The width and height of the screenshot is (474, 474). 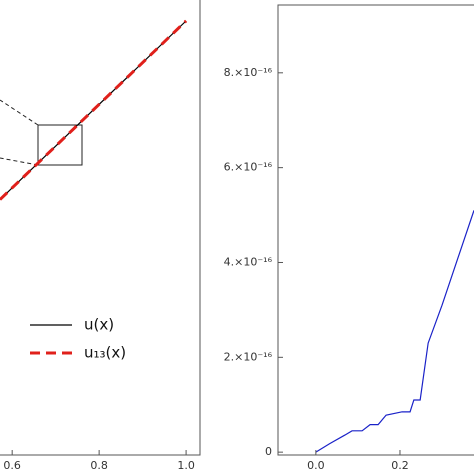 What do you see at coordinates (248, 167) in the screenshot?
I see `y-tick-label: 6.×10⁻¹⁶` at bounding box center [248, 167].